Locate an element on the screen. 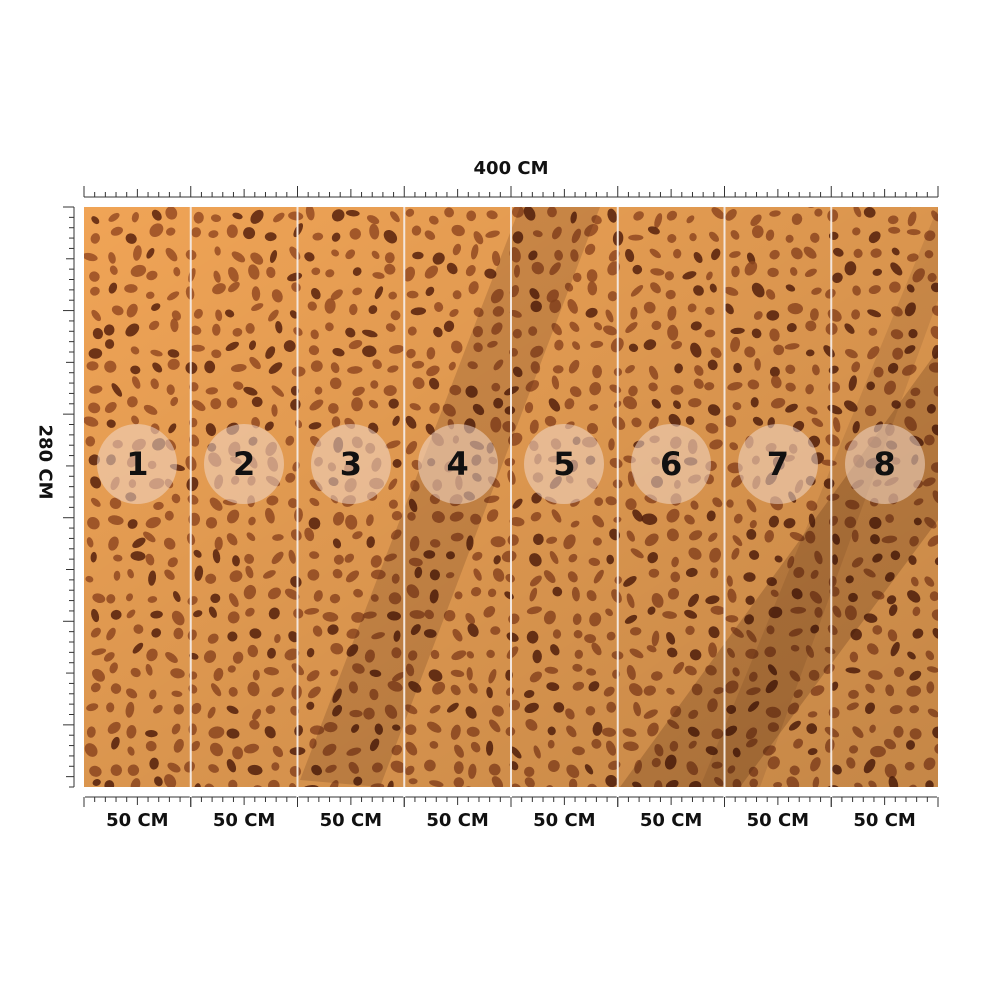  panel-number-badge: 7 is located at coordinates (777, 464).